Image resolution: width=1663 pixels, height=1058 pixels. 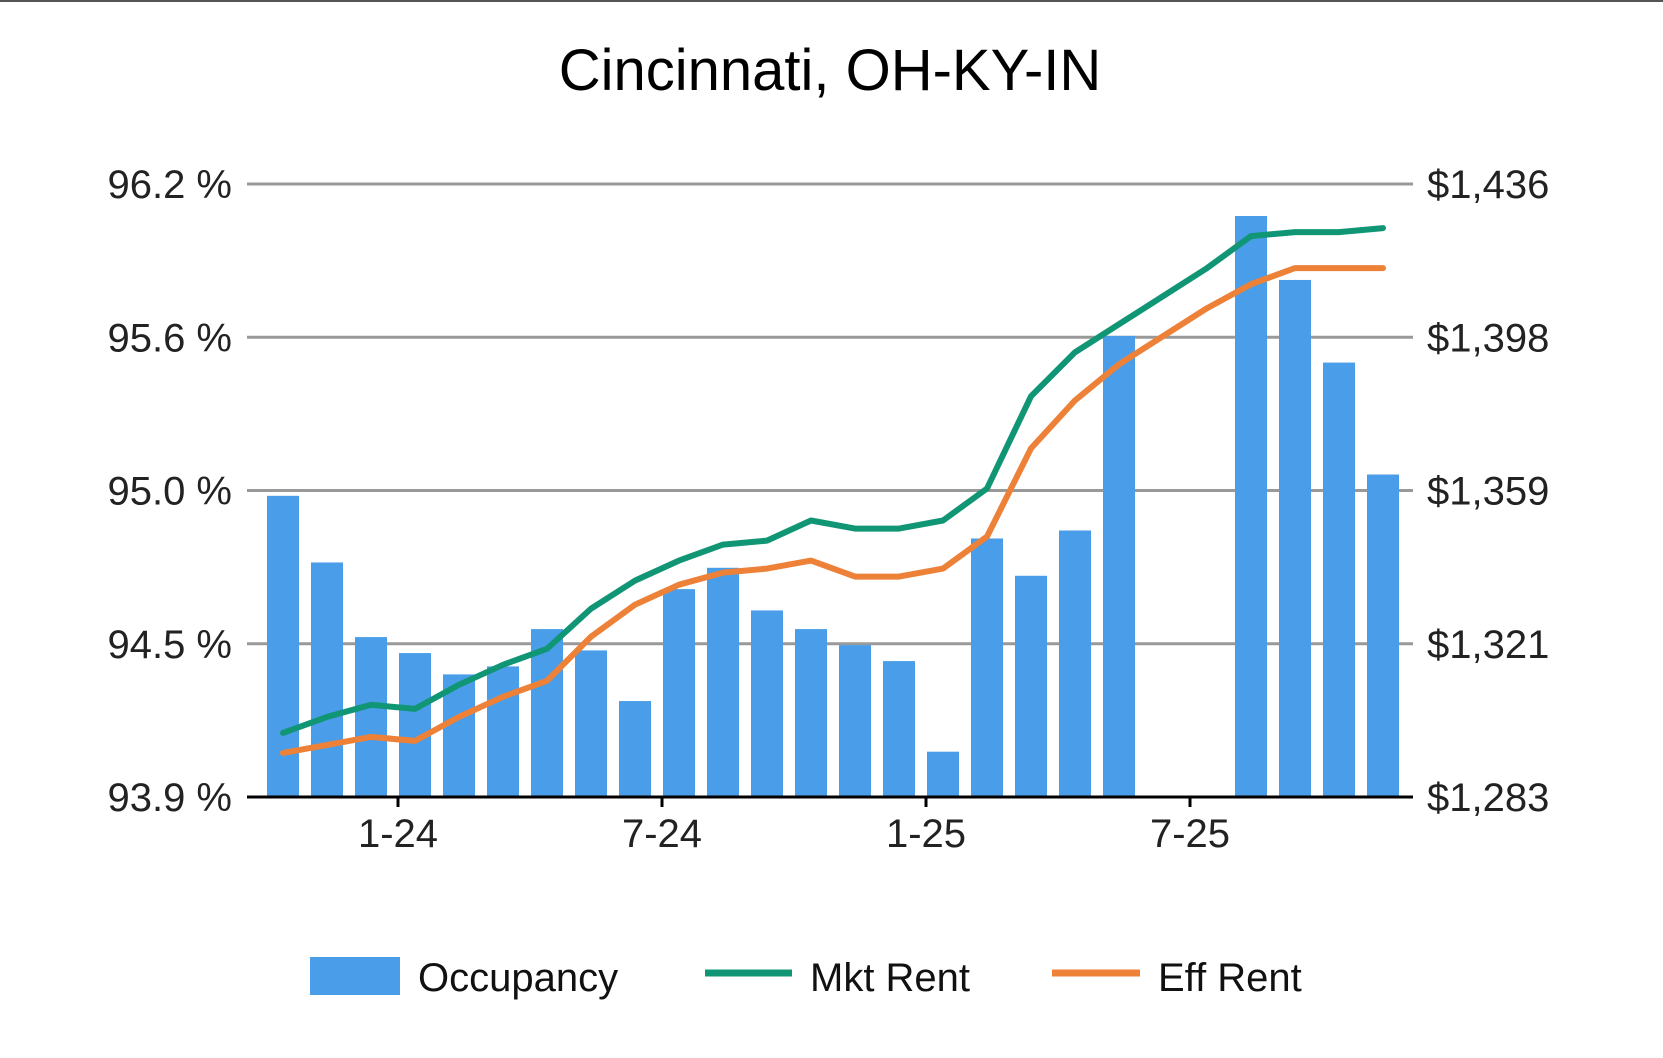 I want to click on legend-label-occupancy: Occupancy, so click(x=518, y=978).